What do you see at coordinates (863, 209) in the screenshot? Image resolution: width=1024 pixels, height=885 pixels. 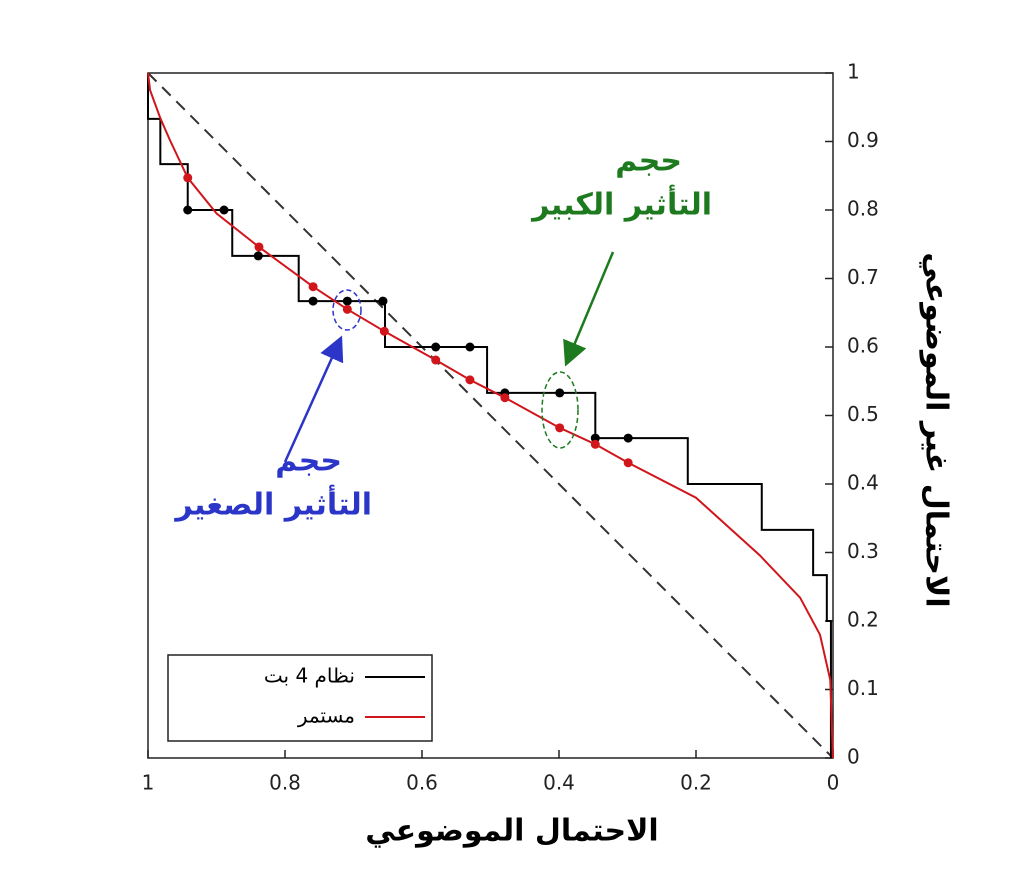 I see `y-tick-label: 0.8` at bounding box center [863, 209].